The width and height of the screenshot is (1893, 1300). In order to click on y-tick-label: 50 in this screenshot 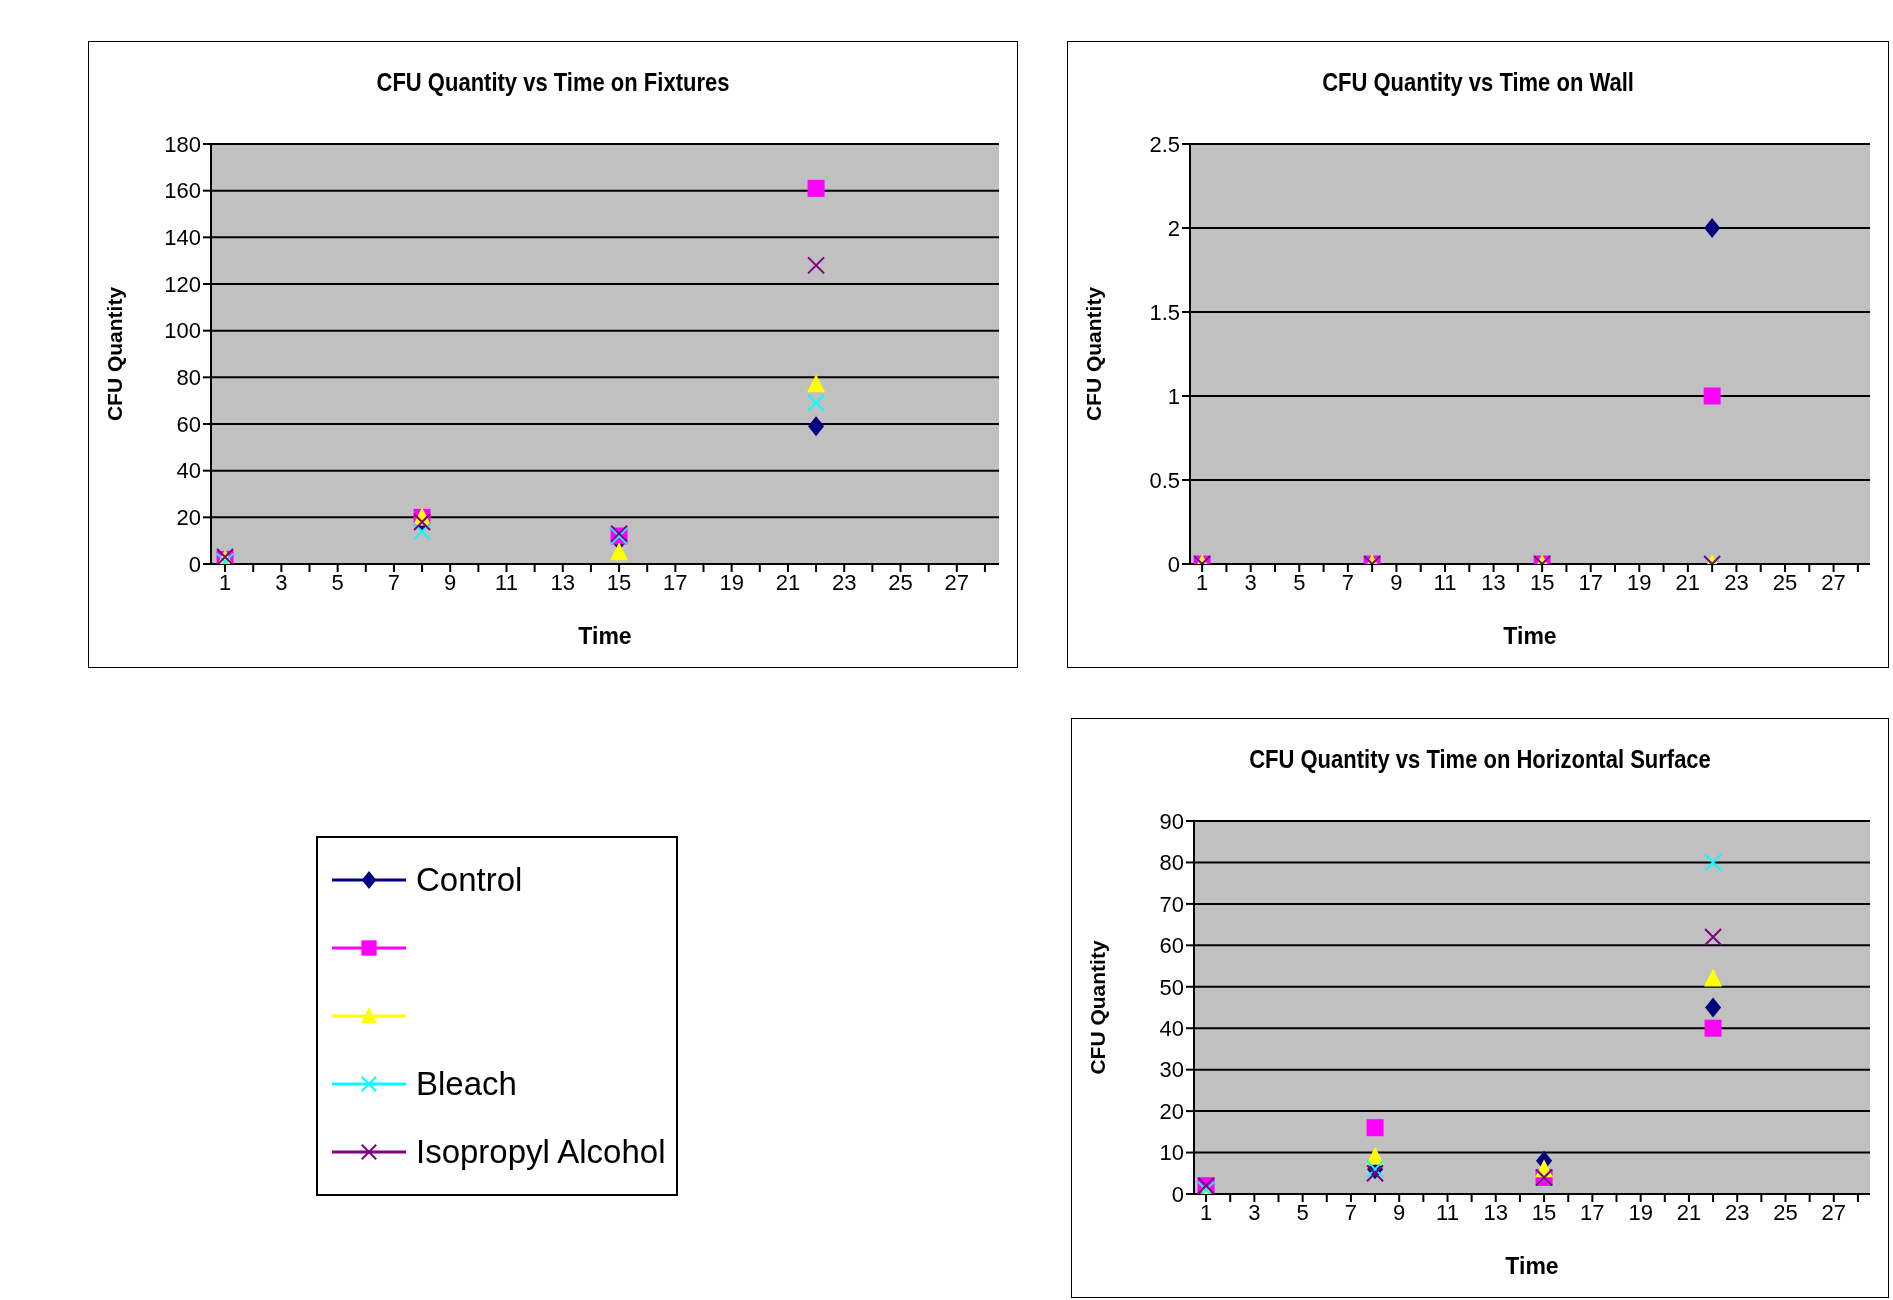, I will do `click(1171, 987)`.